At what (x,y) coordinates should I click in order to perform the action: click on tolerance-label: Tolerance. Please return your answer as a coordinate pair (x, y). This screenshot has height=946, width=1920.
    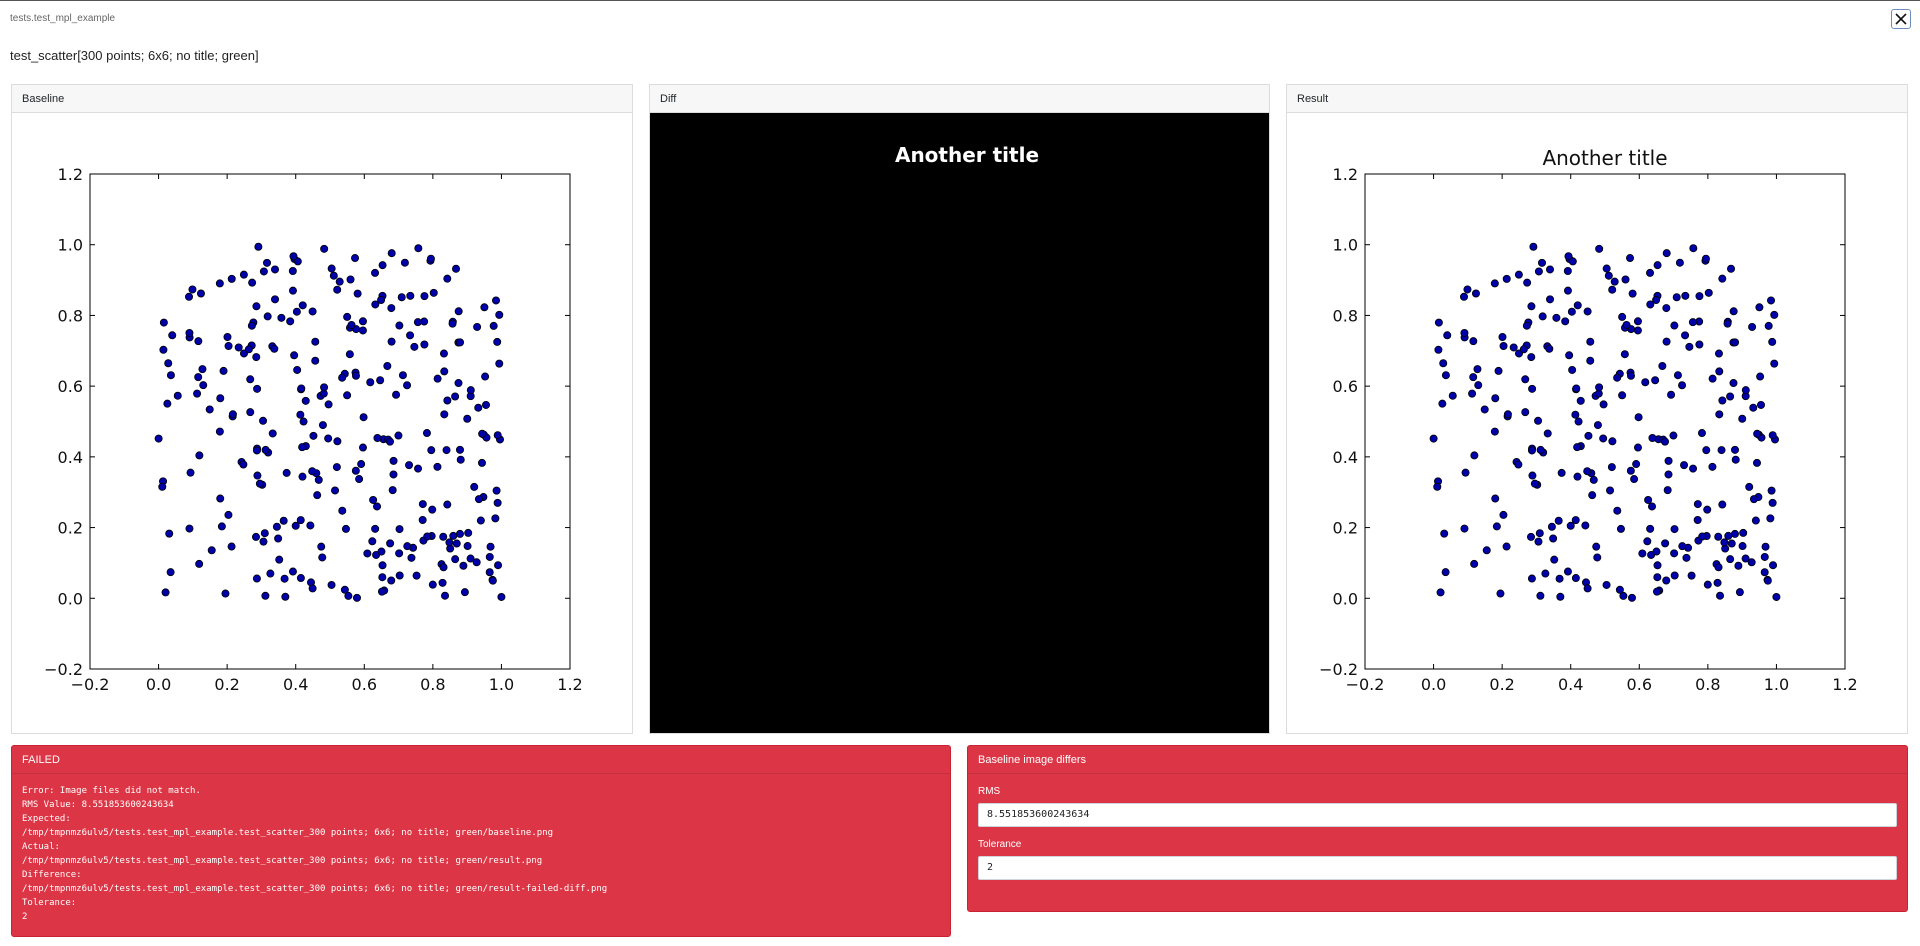
    Looking at the image, I should click on (1000, 844).